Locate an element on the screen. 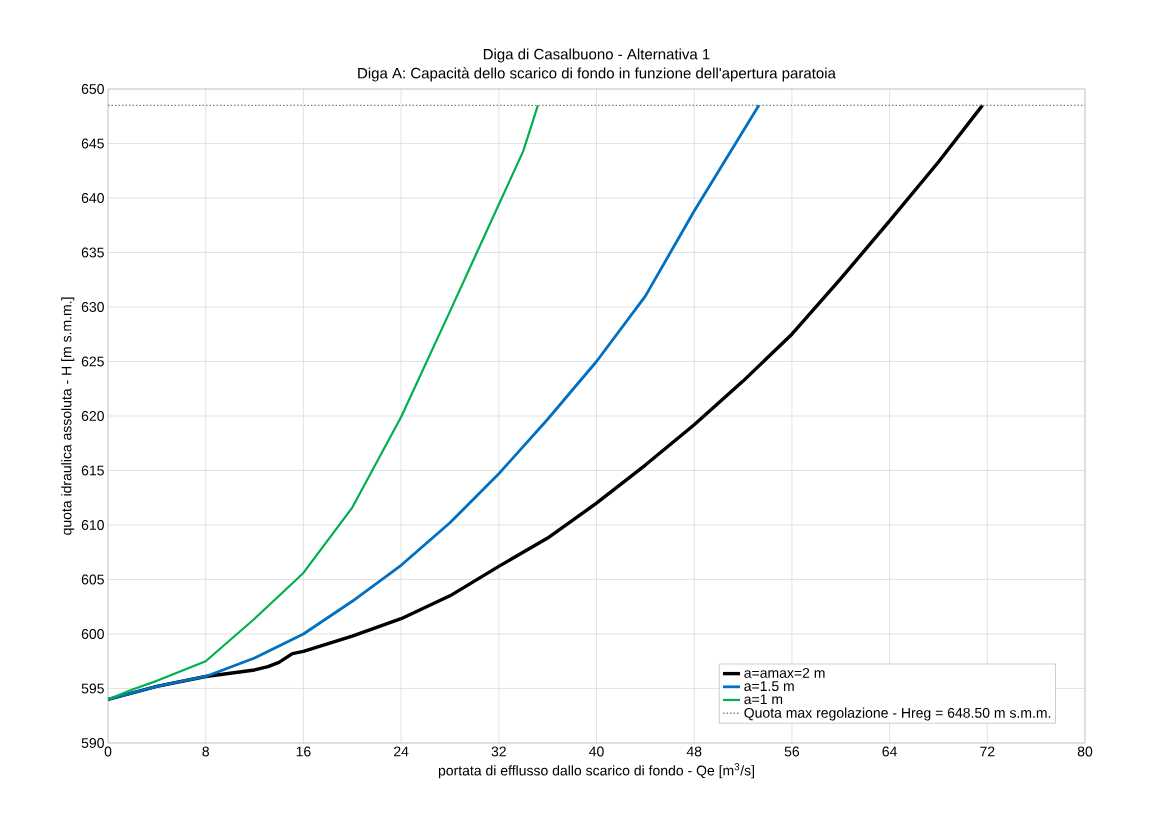  y-tick-label: 625 is located at coordinates (92, 361).